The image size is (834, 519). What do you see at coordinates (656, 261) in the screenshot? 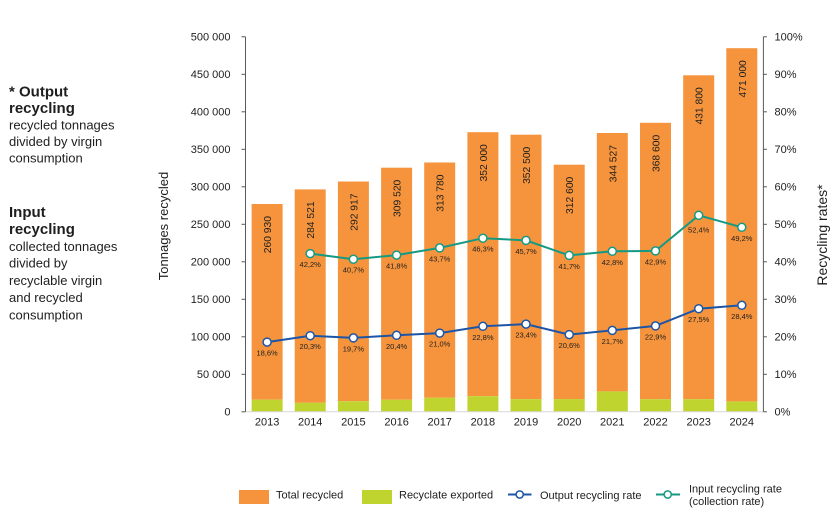
I see `svg-text: 42,9%` at bounding box center [656, 261].